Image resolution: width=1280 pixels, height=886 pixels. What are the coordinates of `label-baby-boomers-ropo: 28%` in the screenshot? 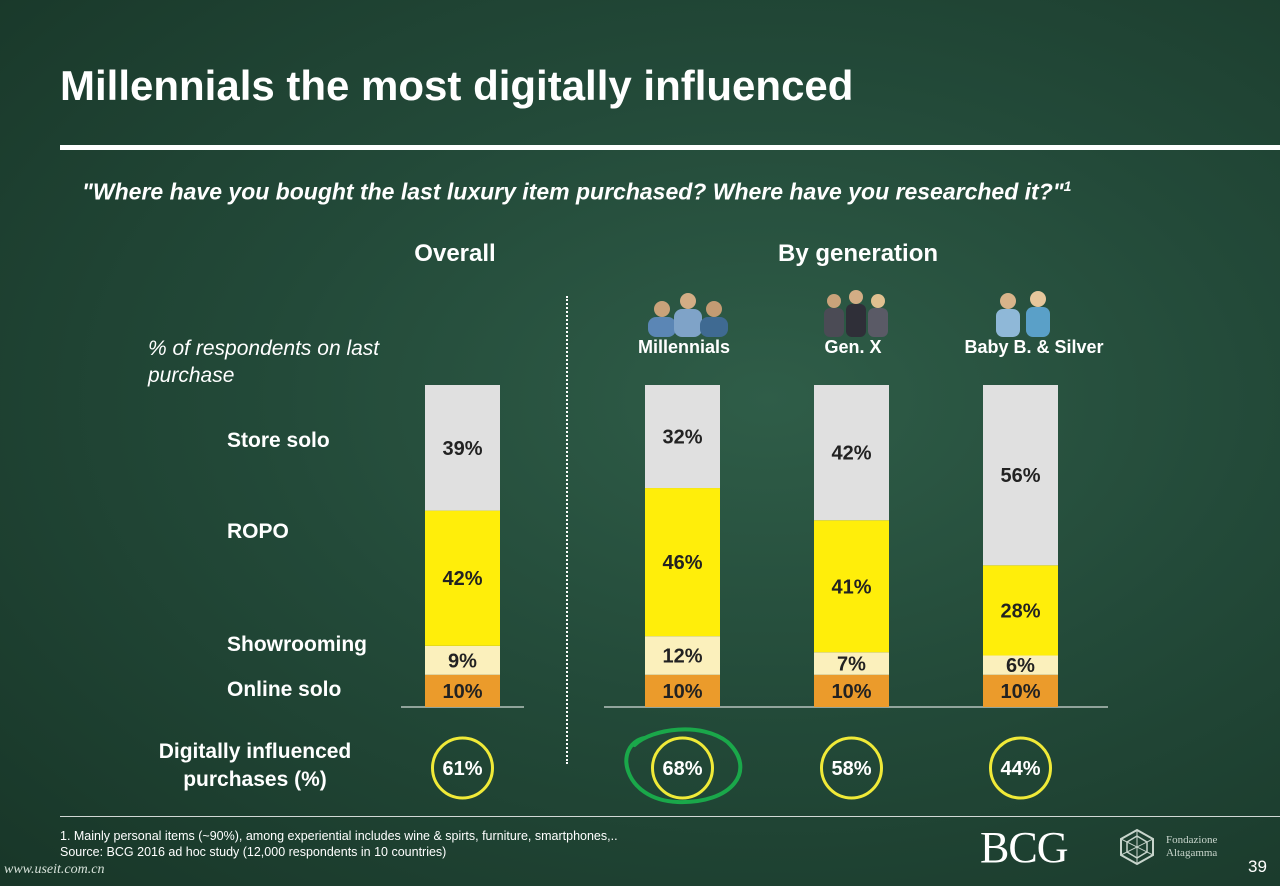 It's located at (1020, 611).